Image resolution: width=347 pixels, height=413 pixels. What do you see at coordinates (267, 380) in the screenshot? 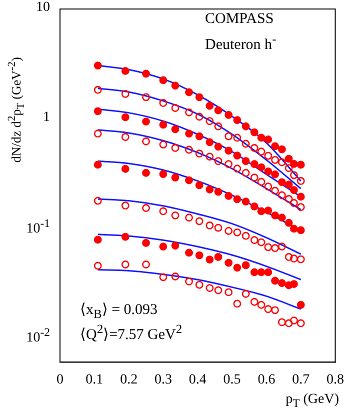
I see `x-tick-label: 0.6` at bounding box center [267, 380].